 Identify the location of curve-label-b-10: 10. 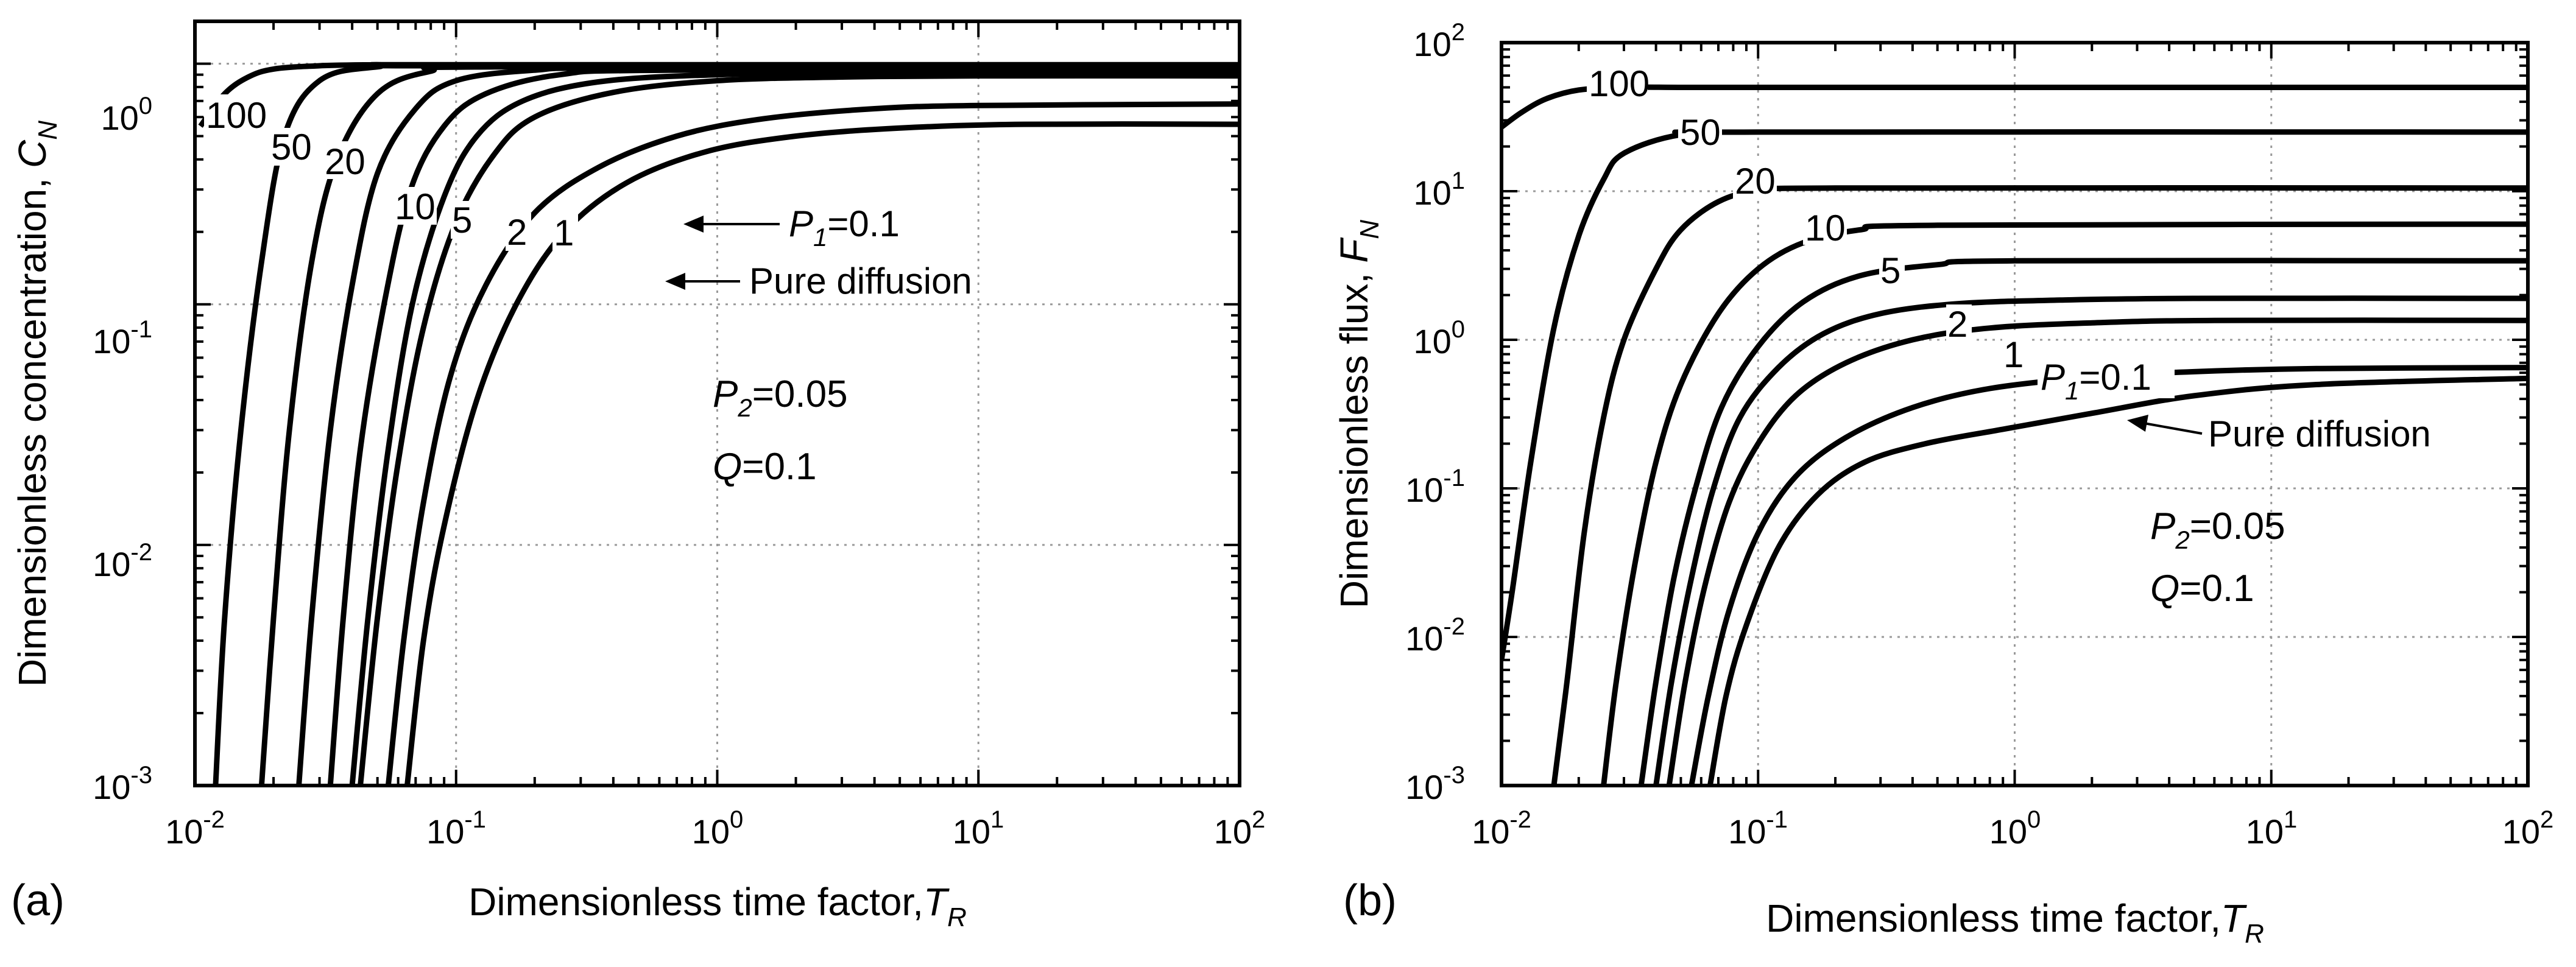
(1825, 228).